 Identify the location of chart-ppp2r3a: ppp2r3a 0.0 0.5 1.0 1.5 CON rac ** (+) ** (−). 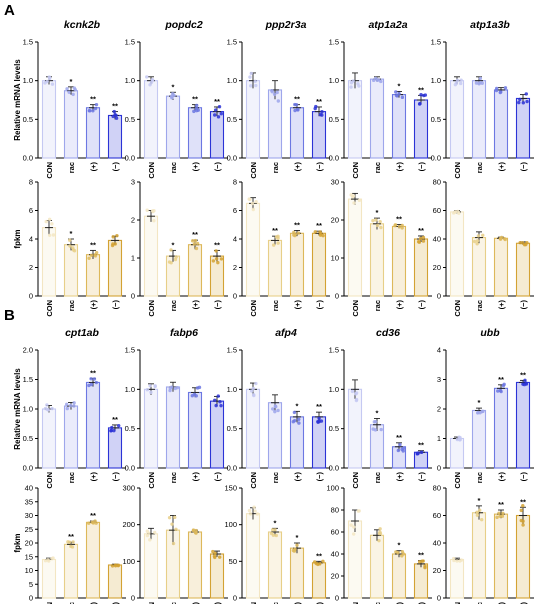
(278, 99).